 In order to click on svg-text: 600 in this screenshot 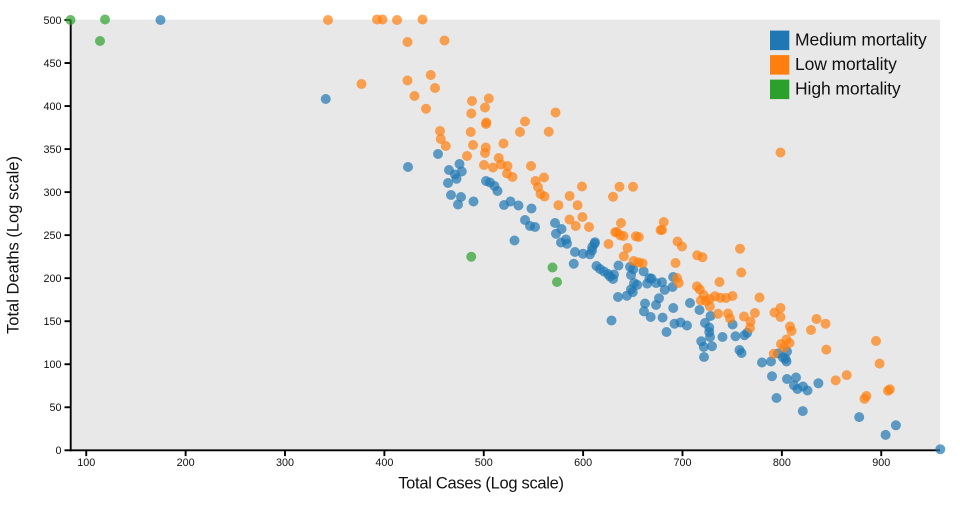, I will do `click(583, 463)`.